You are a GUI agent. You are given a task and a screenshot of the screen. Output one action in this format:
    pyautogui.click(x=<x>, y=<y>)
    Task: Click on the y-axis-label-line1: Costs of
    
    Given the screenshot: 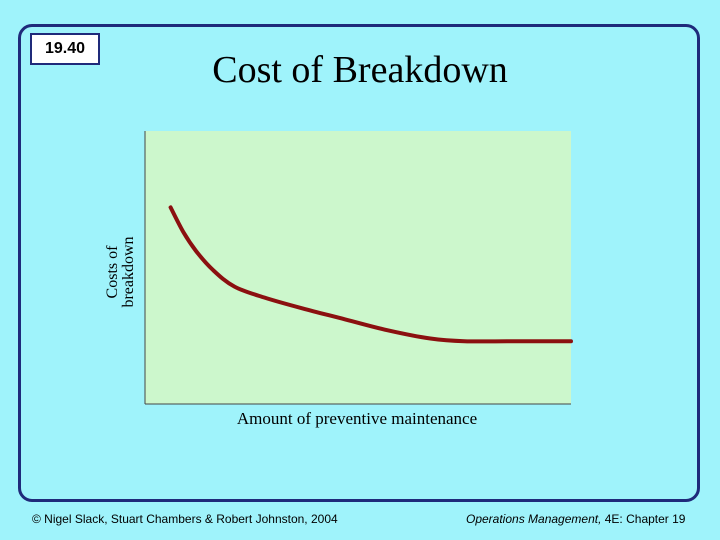 What is the action you would take?
    pyautogui.click(x=112, y=272)
    